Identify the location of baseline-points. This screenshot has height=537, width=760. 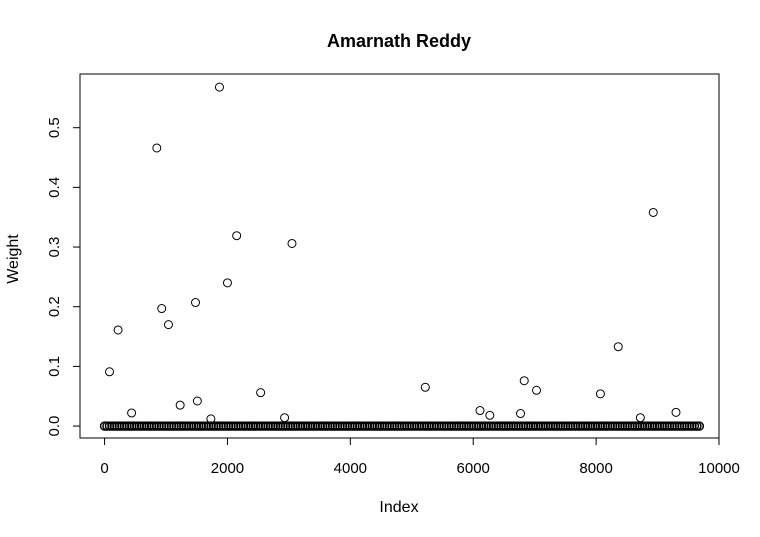
(402, 426).